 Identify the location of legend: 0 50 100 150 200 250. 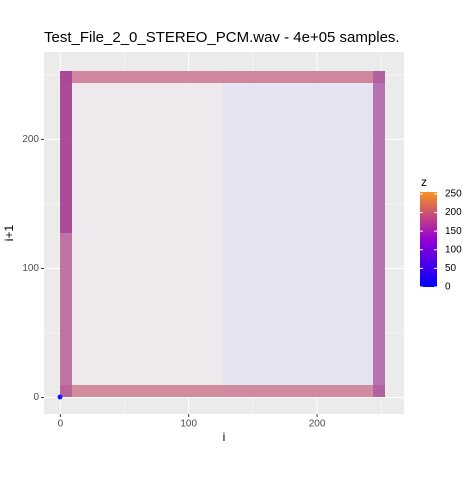
(441, 241).